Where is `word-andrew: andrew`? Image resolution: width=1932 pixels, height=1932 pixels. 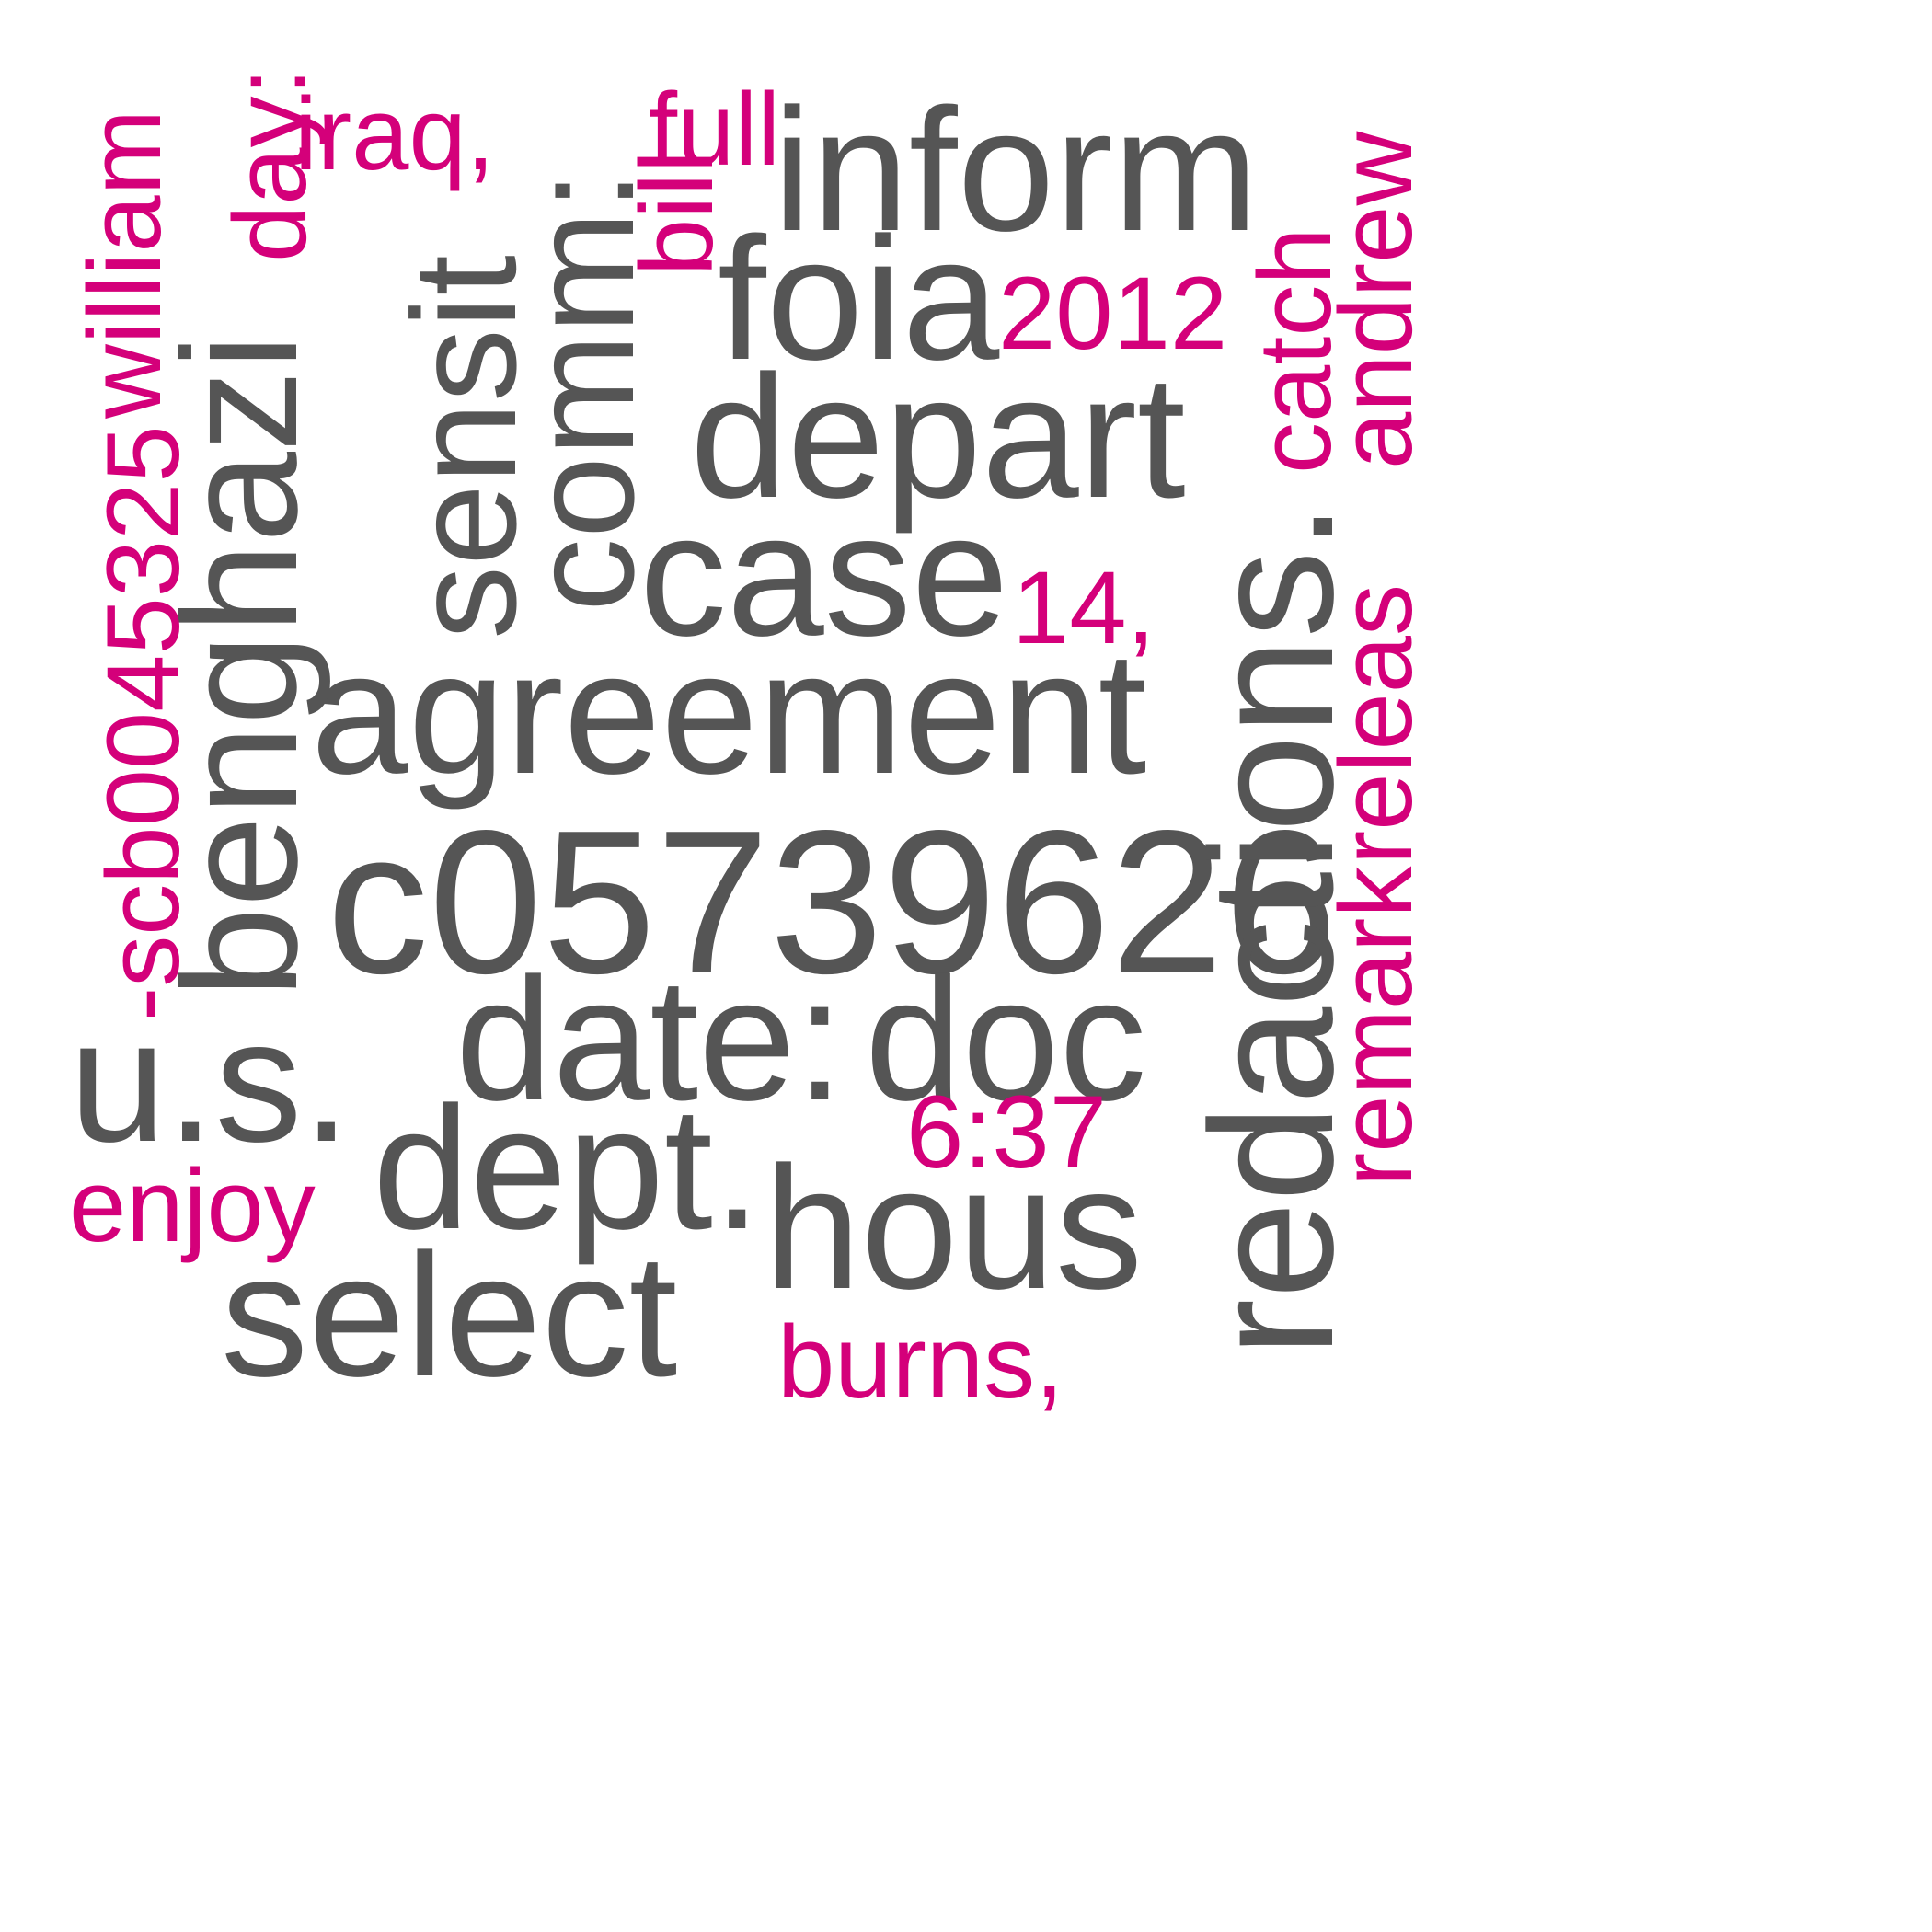 word-andrew: andrew is located at coordinates (1375, 300).